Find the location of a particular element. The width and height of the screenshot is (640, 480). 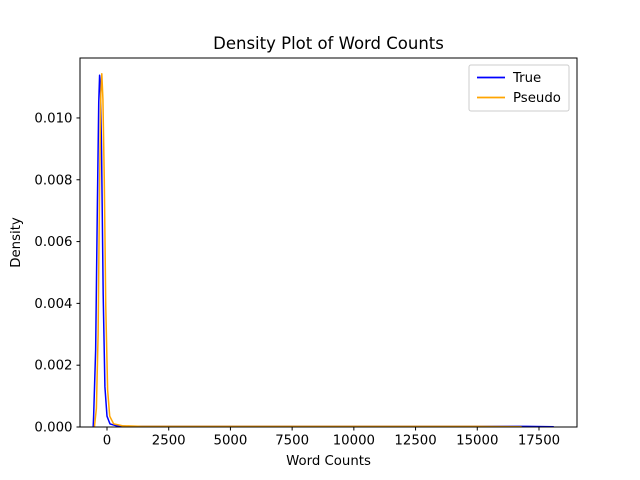

x-tick-label: 0 is located at coordinates (107, 441).